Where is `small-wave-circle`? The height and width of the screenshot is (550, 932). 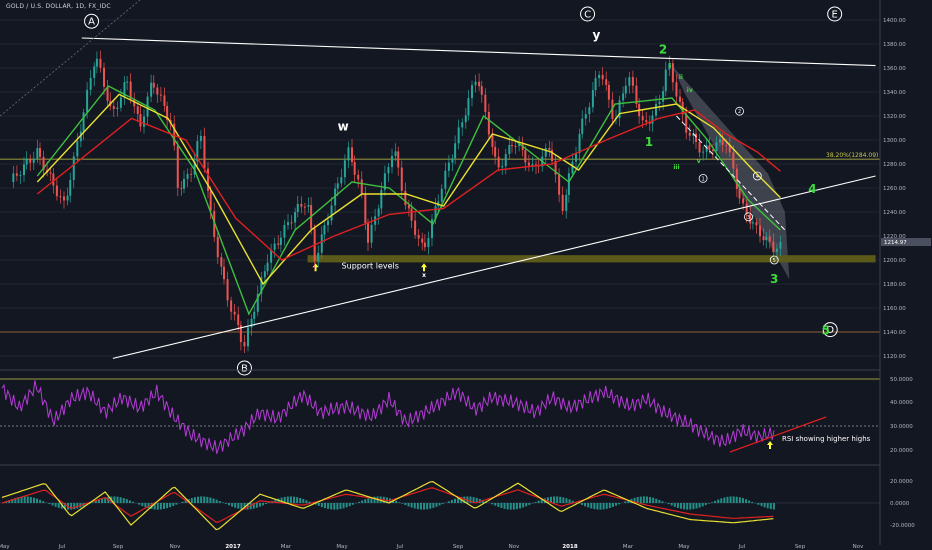 small-wave-circle is located at coordinates (703, 178).